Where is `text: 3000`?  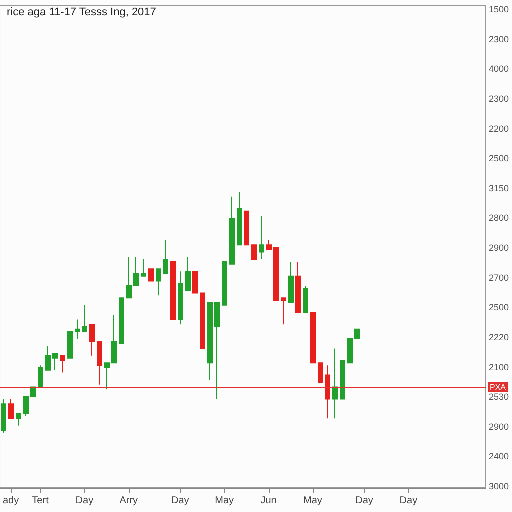 text: 3000 is located at coordinates (499, 487).